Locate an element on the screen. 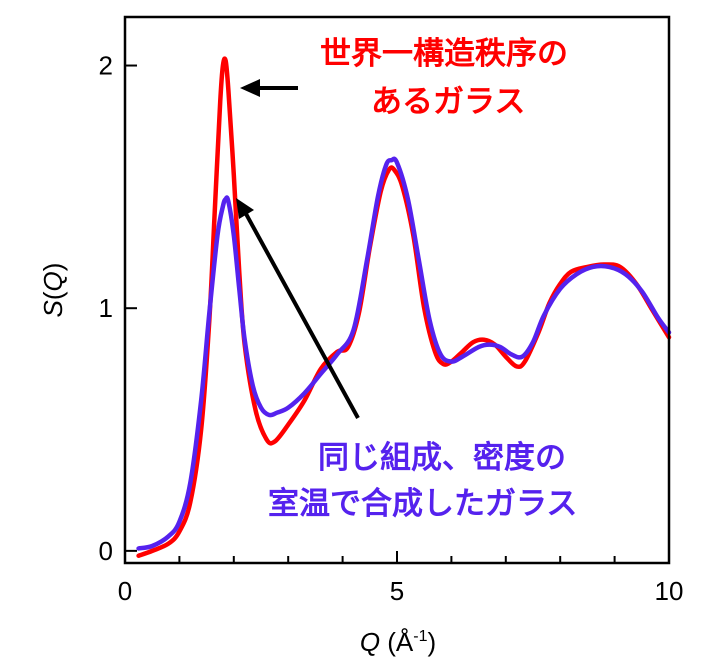 The width and height of the screenshot is (701, 668). x-tick-label: 10 is located at coordinates (669, 591).